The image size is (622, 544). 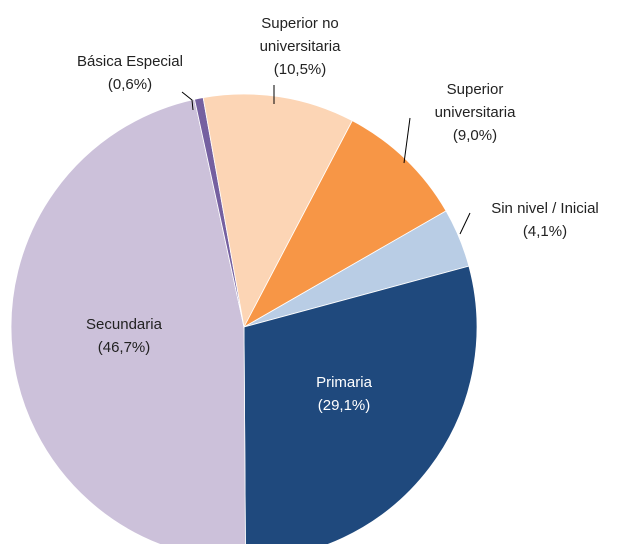 What do you see at coordinates (344, 382) in the screenshot?
I see `category-label: Primaria` at bounding box center [344, 382].